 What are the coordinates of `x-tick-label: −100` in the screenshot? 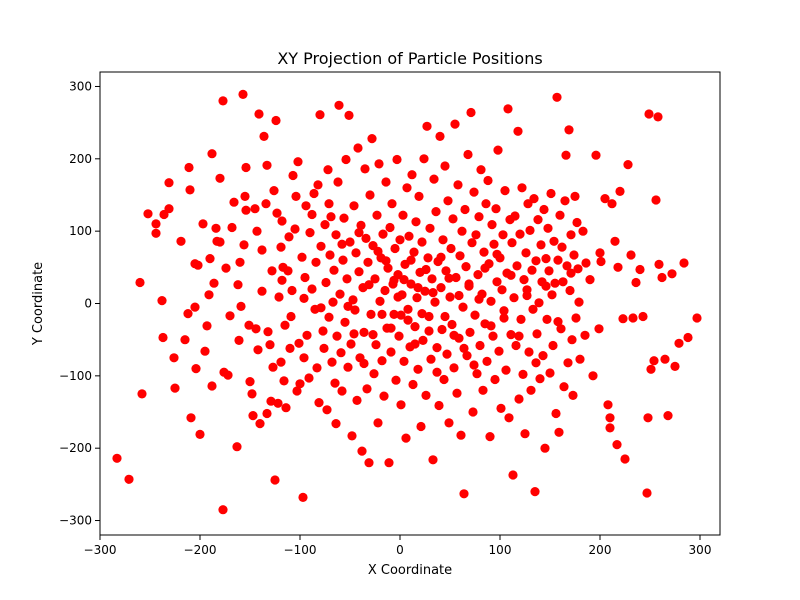 It's located at (300, 550).